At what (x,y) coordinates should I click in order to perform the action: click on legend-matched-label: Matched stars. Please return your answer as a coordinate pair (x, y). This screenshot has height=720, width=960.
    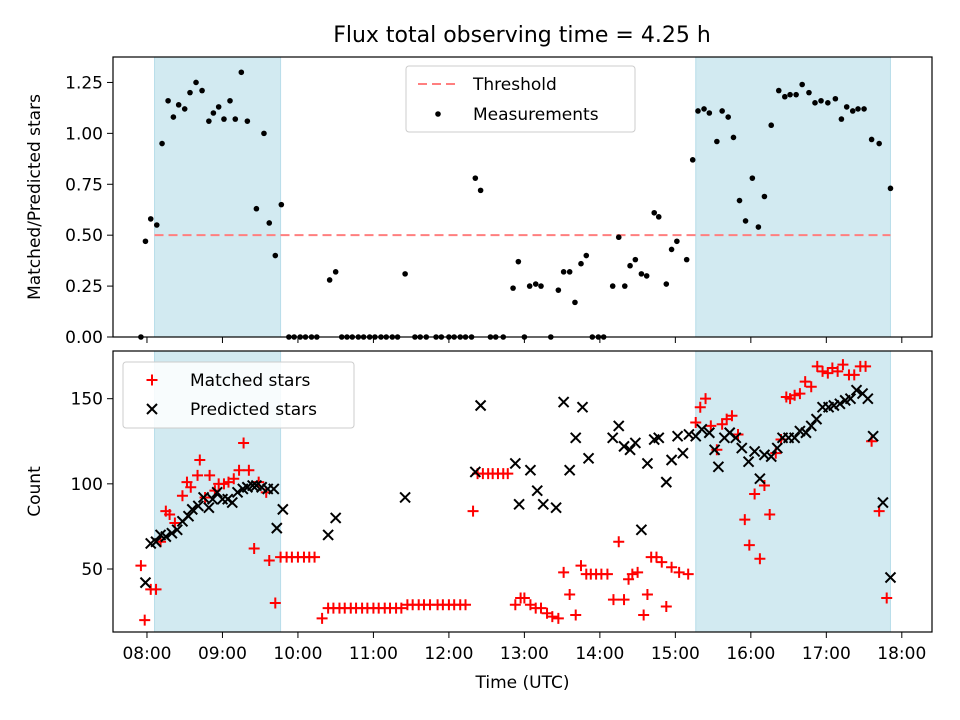
    Looking at the image, I should click on (250, 381).